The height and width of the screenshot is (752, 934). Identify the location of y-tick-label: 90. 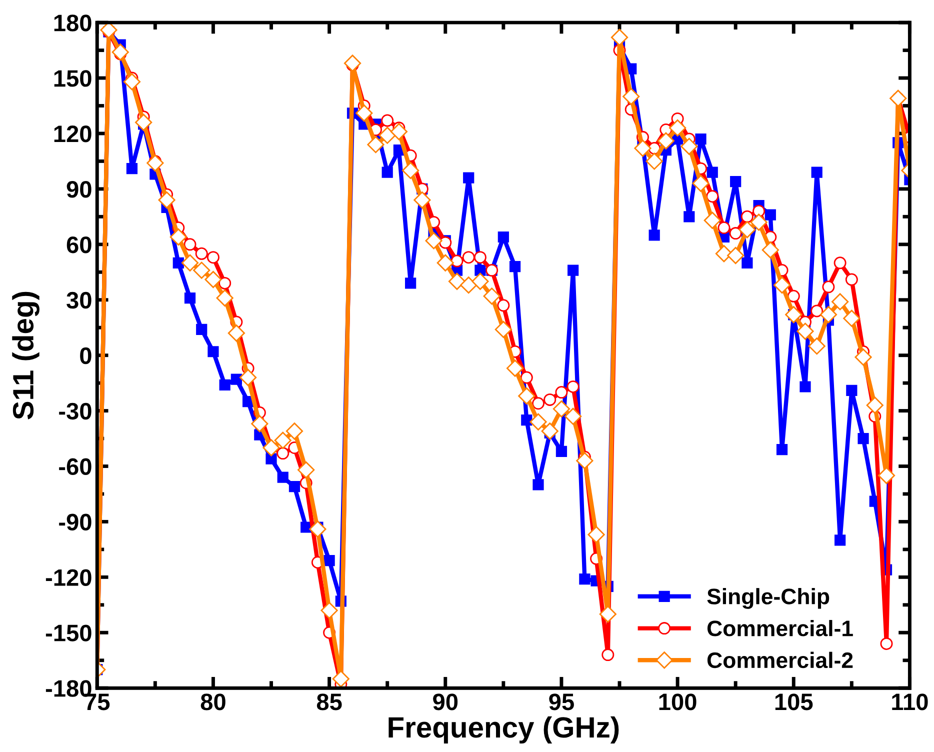
(79, 189).